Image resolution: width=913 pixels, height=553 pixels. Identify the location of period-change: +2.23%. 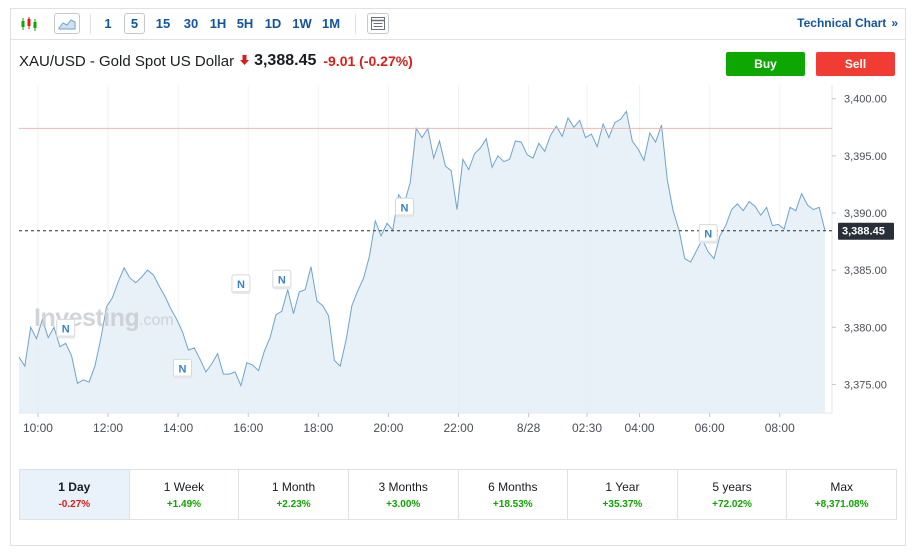
(293, 504).